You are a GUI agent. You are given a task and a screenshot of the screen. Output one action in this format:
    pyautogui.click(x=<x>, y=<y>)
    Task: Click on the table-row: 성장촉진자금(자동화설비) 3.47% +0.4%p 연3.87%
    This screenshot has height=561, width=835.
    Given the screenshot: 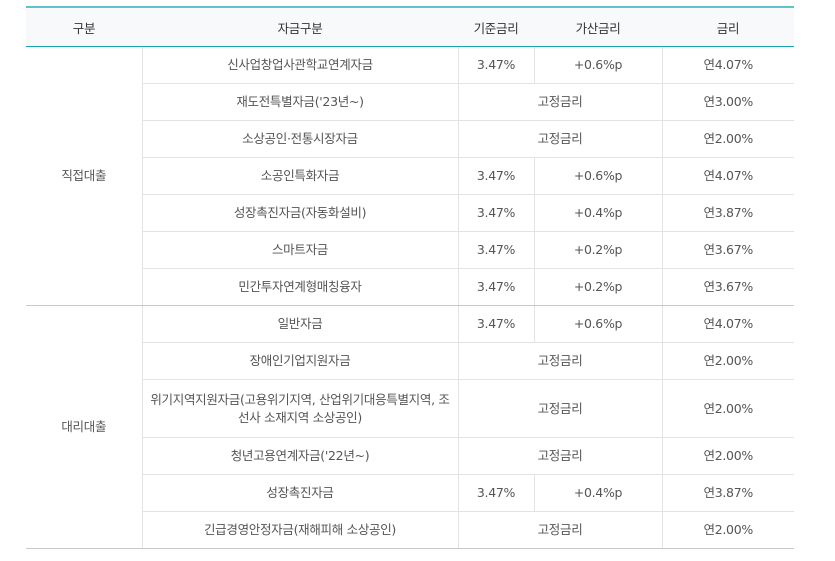 What is the action you would take?
    pyautogui.click(x=410, y=213)
    